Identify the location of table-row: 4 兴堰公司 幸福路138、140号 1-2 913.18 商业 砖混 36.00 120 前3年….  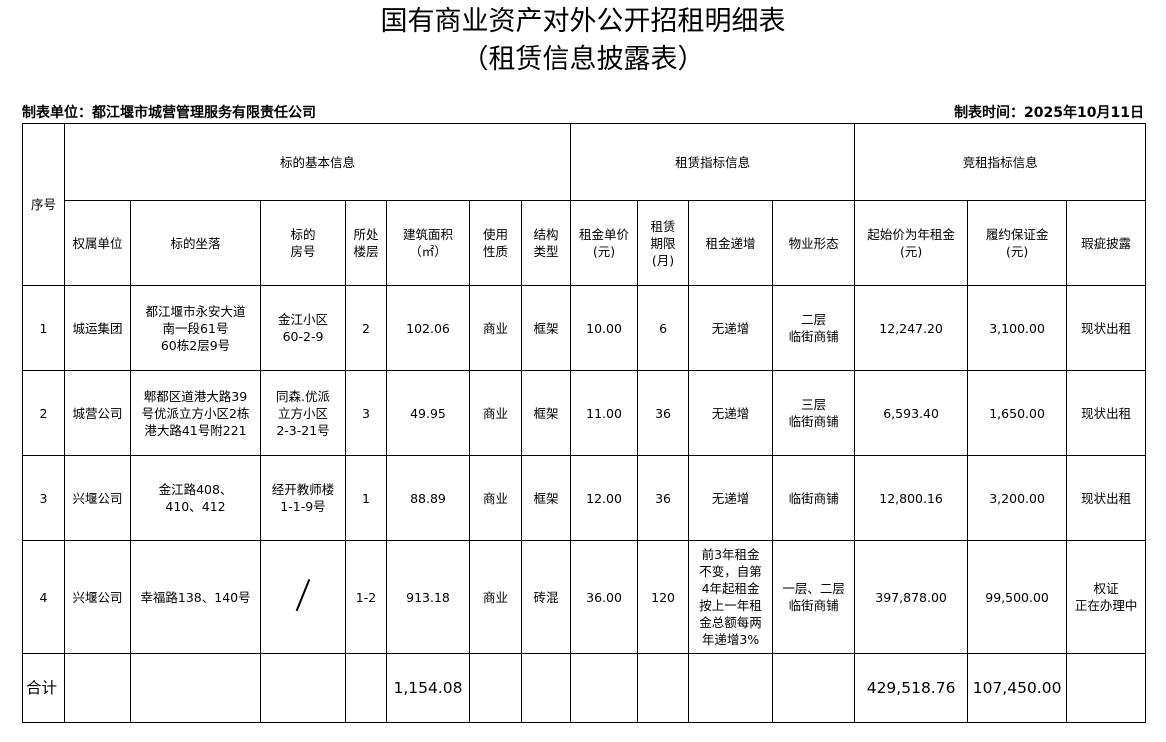
(584, 597).